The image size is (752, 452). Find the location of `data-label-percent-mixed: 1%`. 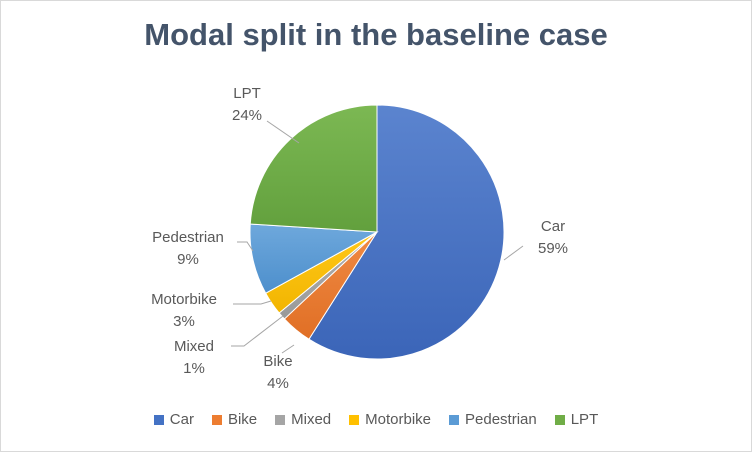

data-label-percent-mixed: 1% is located at coordinates (194, 368).